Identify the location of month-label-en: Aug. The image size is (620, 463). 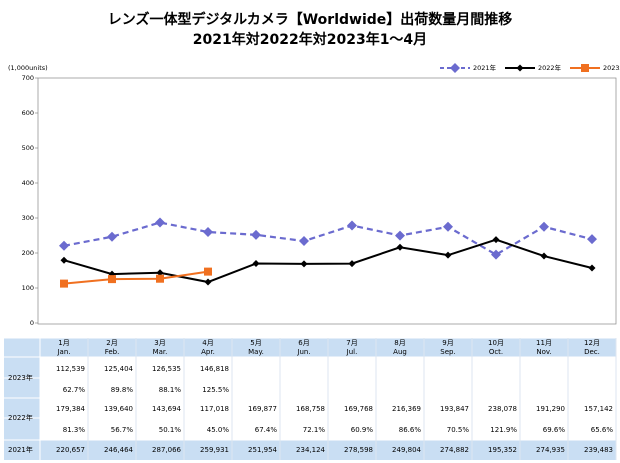
(400, 352).